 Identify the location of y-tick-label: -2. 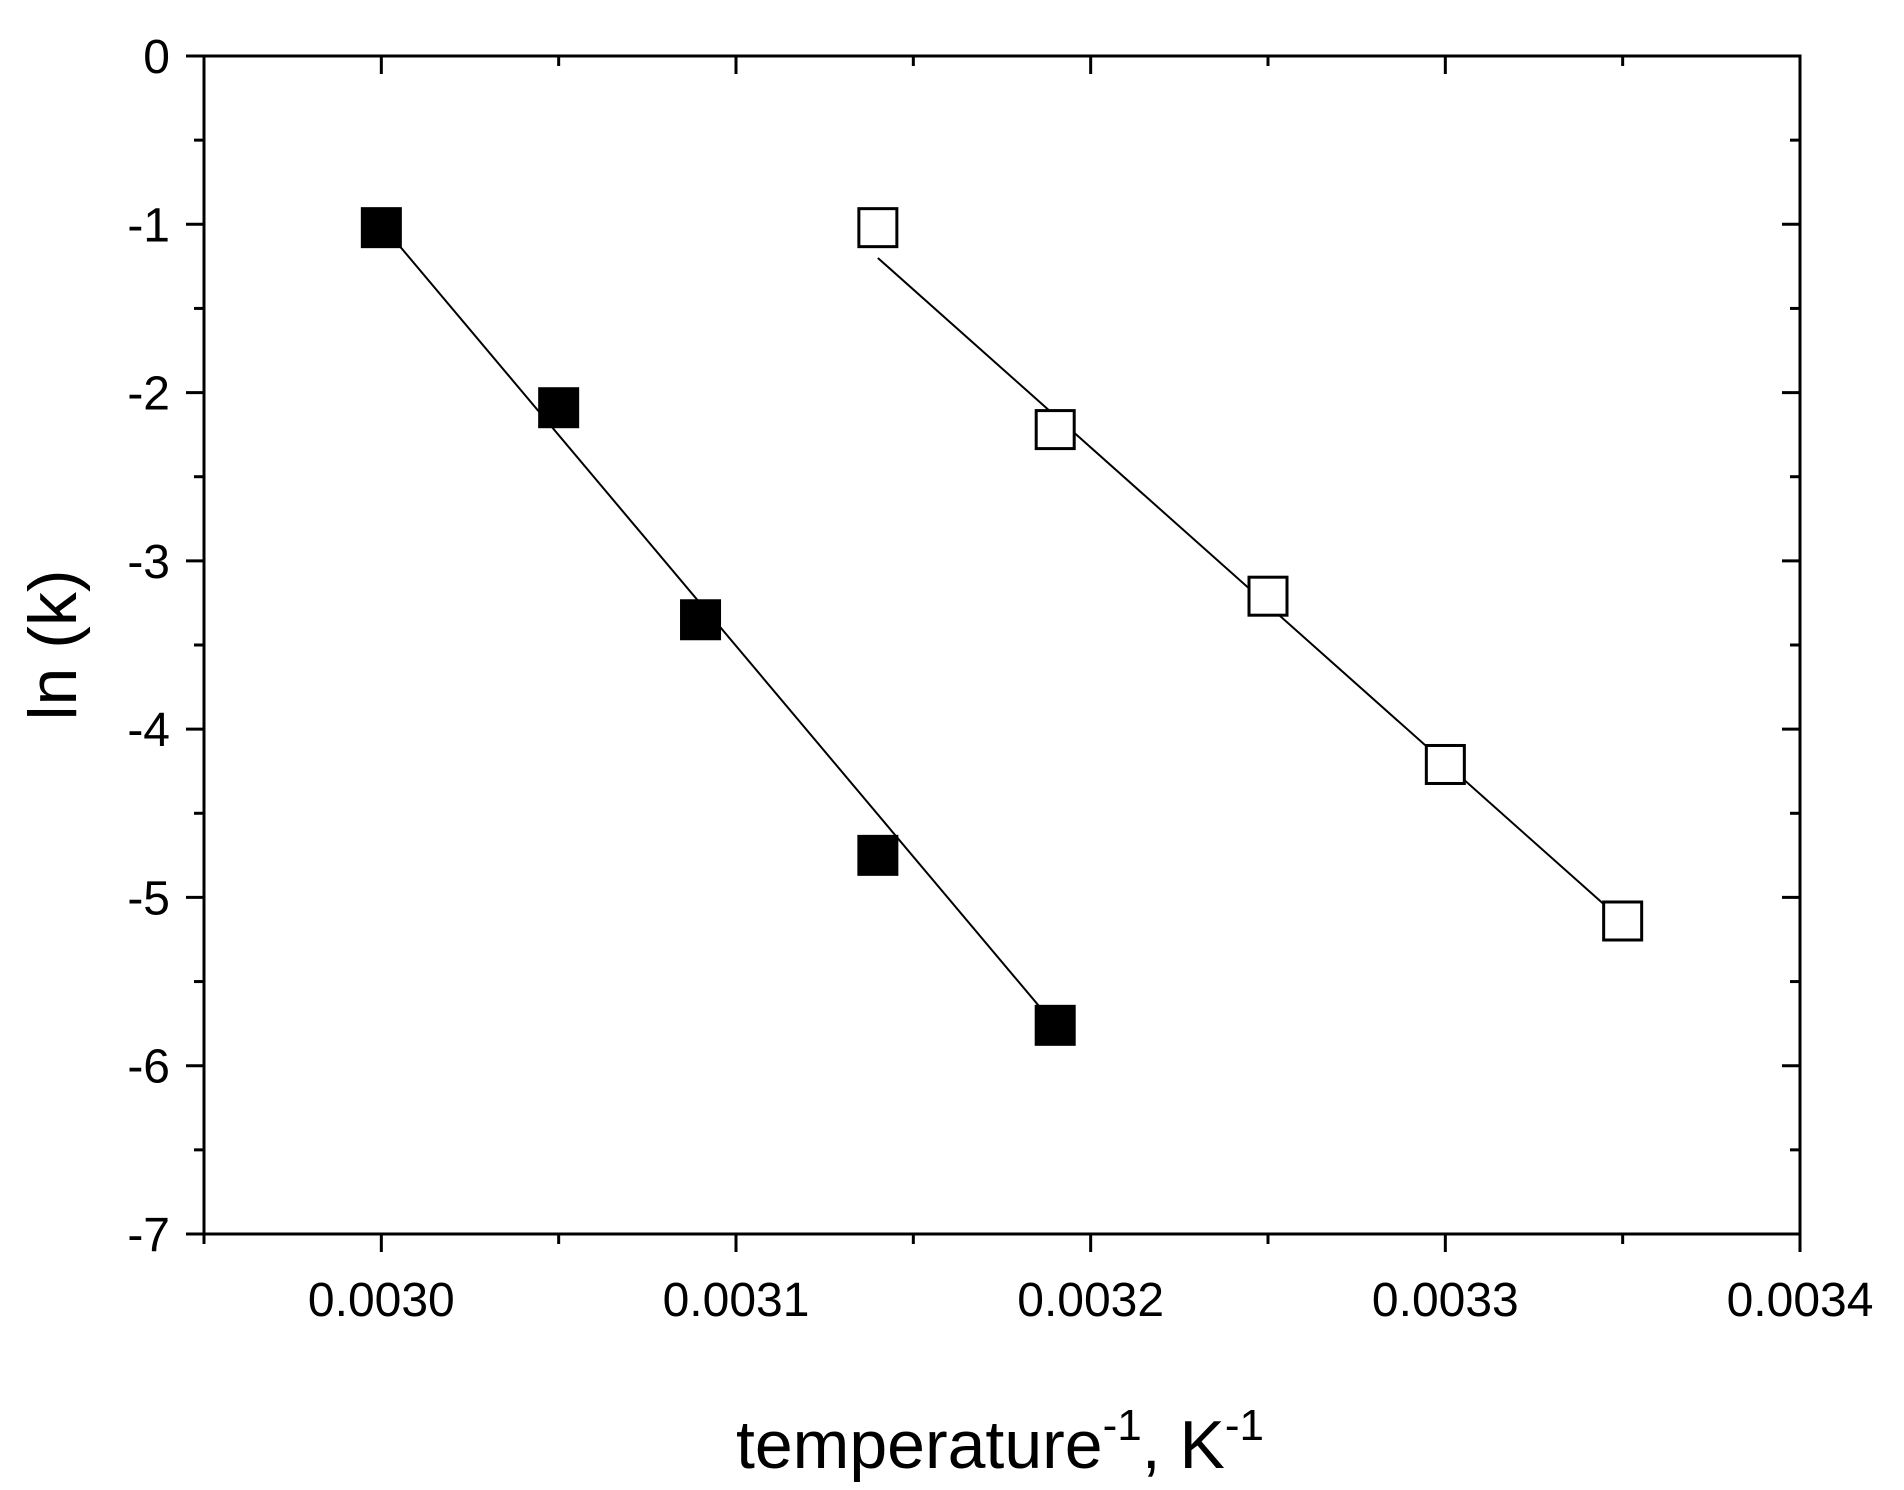
(148, 394).